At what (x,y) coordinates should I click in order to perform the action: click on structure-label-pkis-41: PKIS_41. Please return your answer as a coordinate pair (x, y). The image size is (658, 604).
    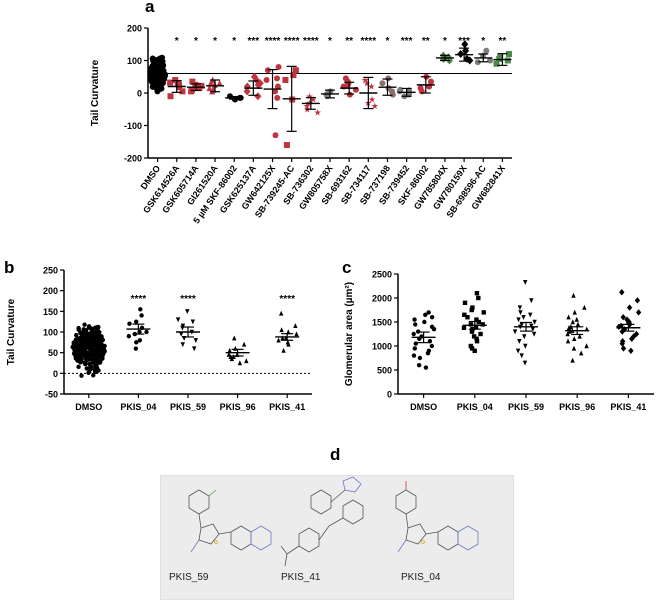
    Looking at the image, I should click on (301, 577).